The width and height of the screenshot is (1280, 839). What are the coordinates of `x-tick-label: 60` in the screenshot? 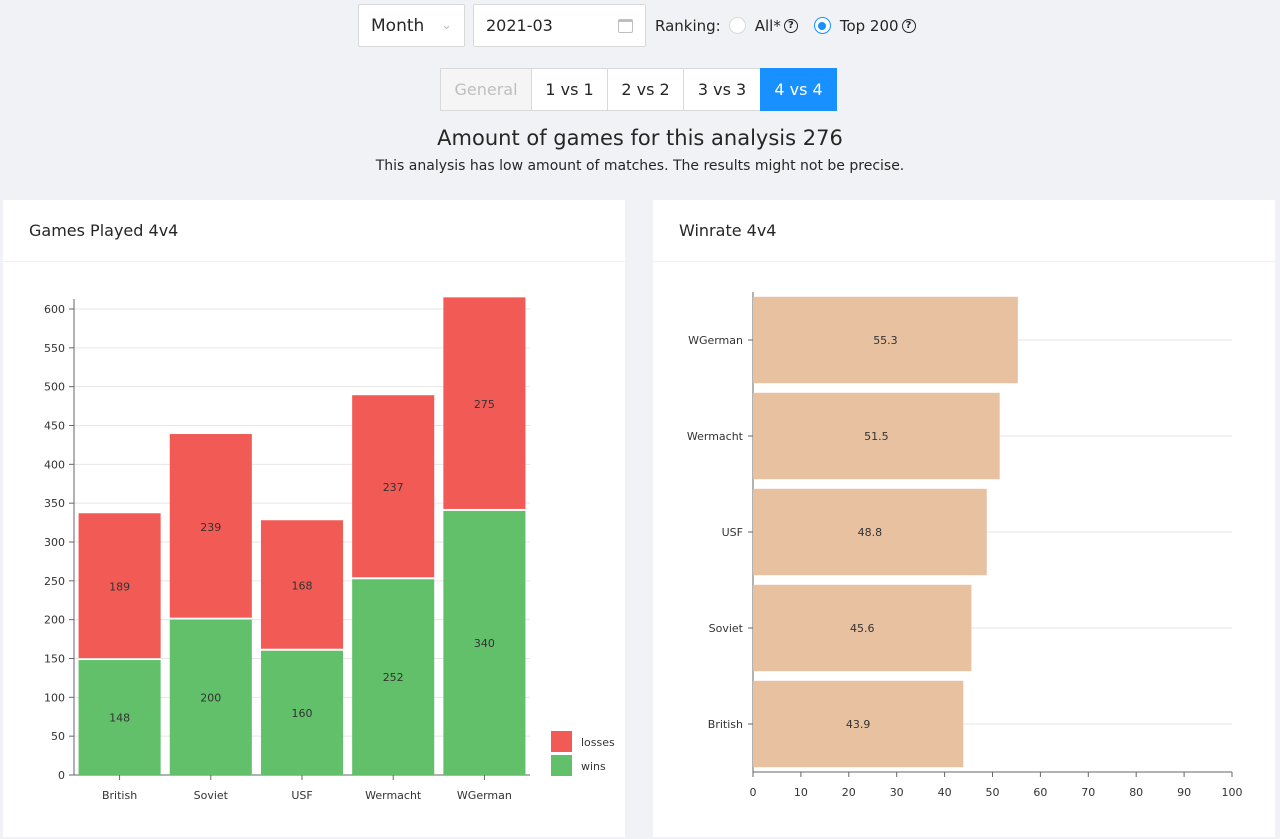 It's located at (1040, 792).